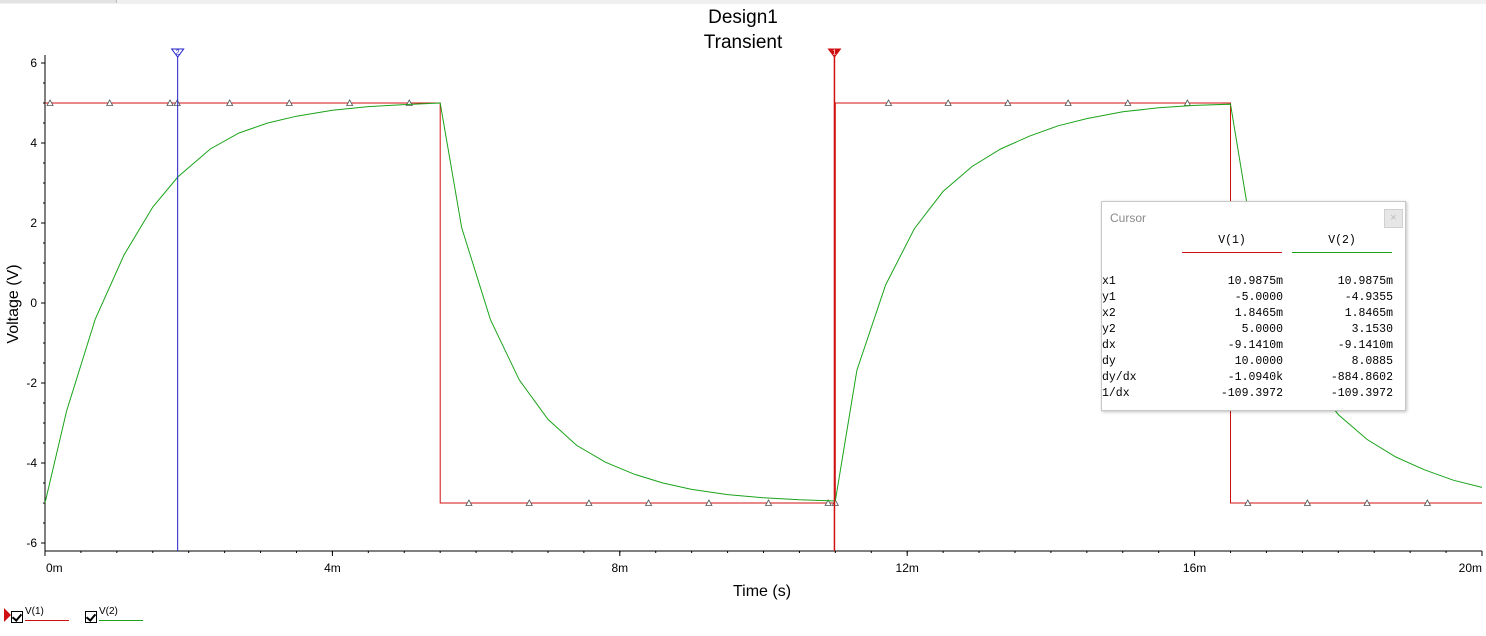 This screenshot has width=1486, height=636. What do you see at coordinates (1258, 297) in the screenshot?
I see `cursor-value-v1: -5.0000` at bounding box center [1258, 297].